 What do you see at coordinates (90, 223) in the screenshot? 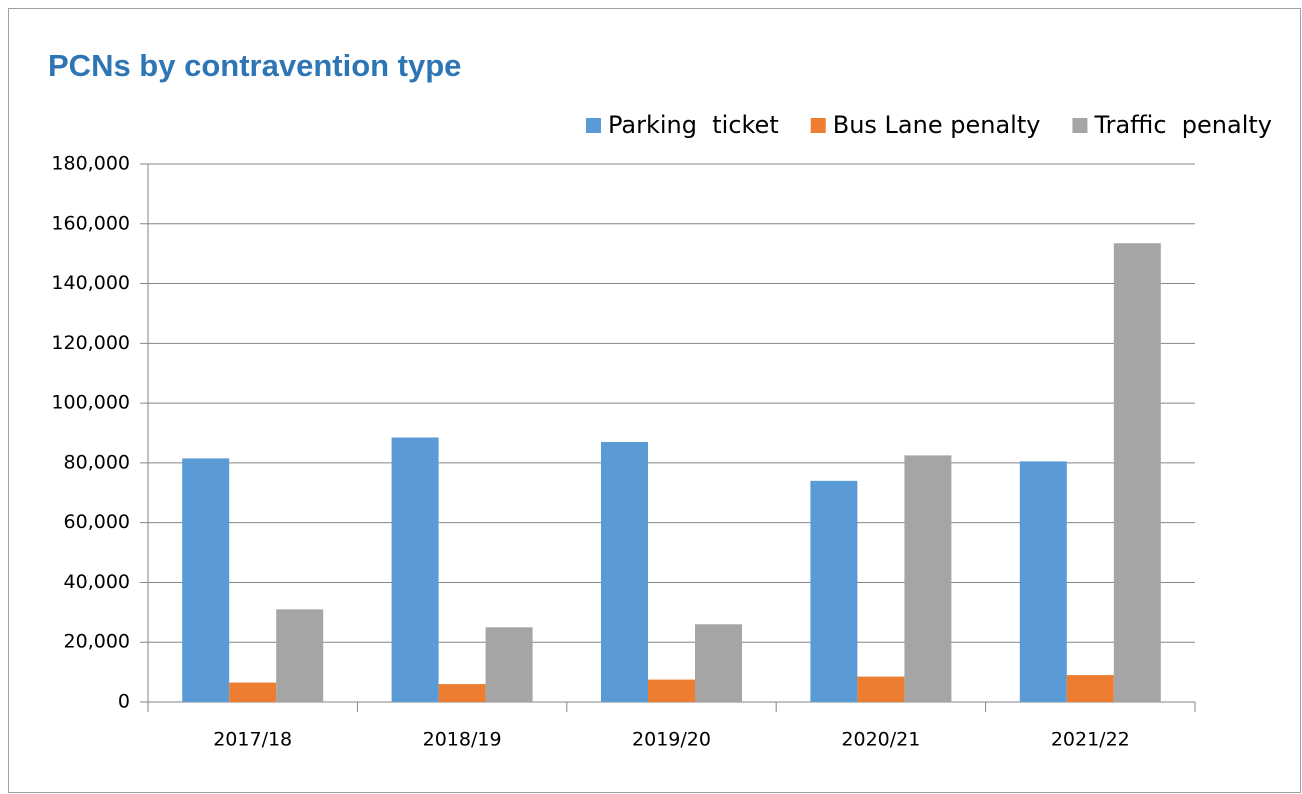
I see `y-tick-label: 160,000` at bounding box center [90, 223].